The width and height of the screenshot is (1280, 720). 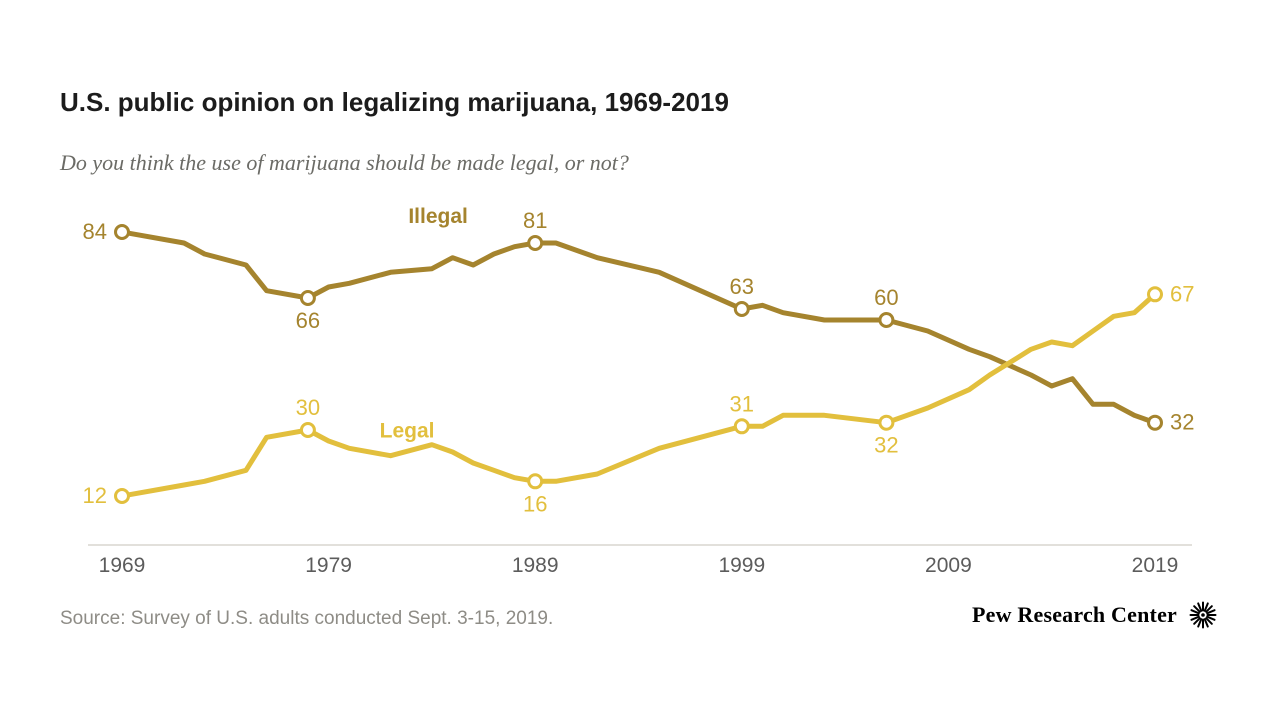 What do you see at coordinates (95, 231) in the screenshot?
I see `illegal-point-label: 84` at bounding box center [95, 231].